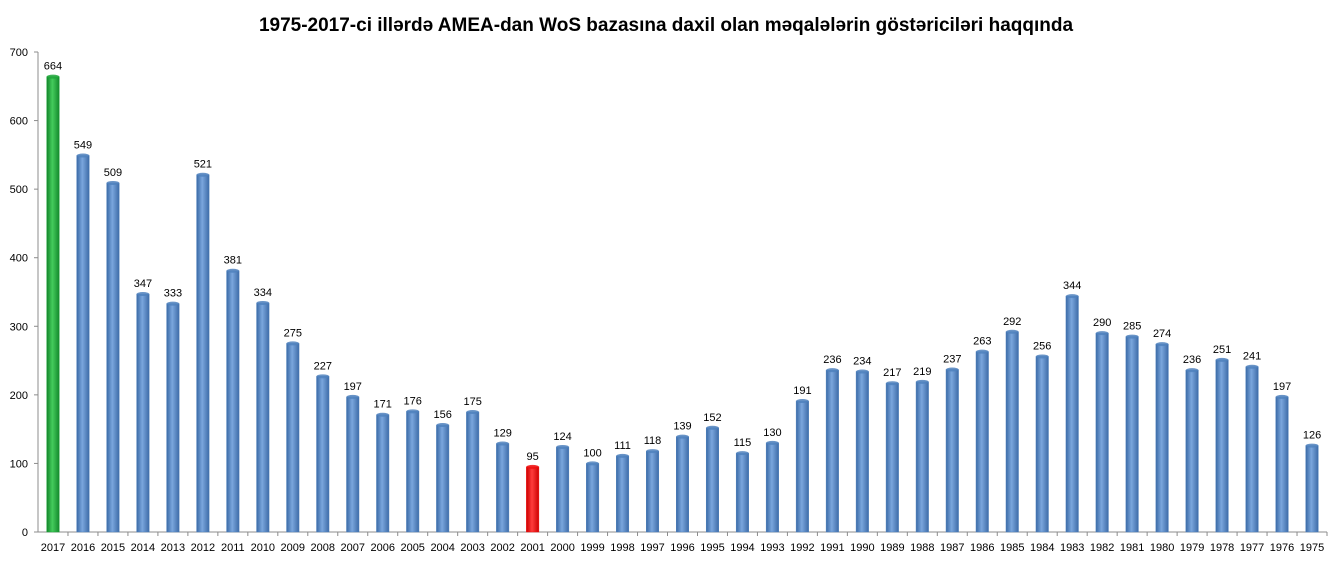  I want to click on x-tick-label-2011: 2011, so click(233, 548).